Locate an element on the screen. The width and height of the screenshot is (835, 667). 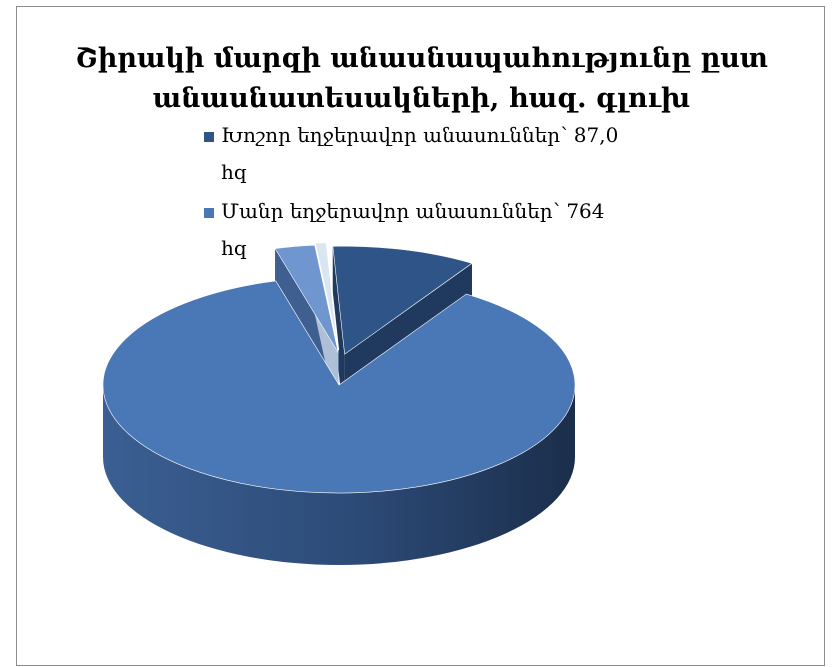
legend-swatch-small-cattle is located at coordinates (209, 213).